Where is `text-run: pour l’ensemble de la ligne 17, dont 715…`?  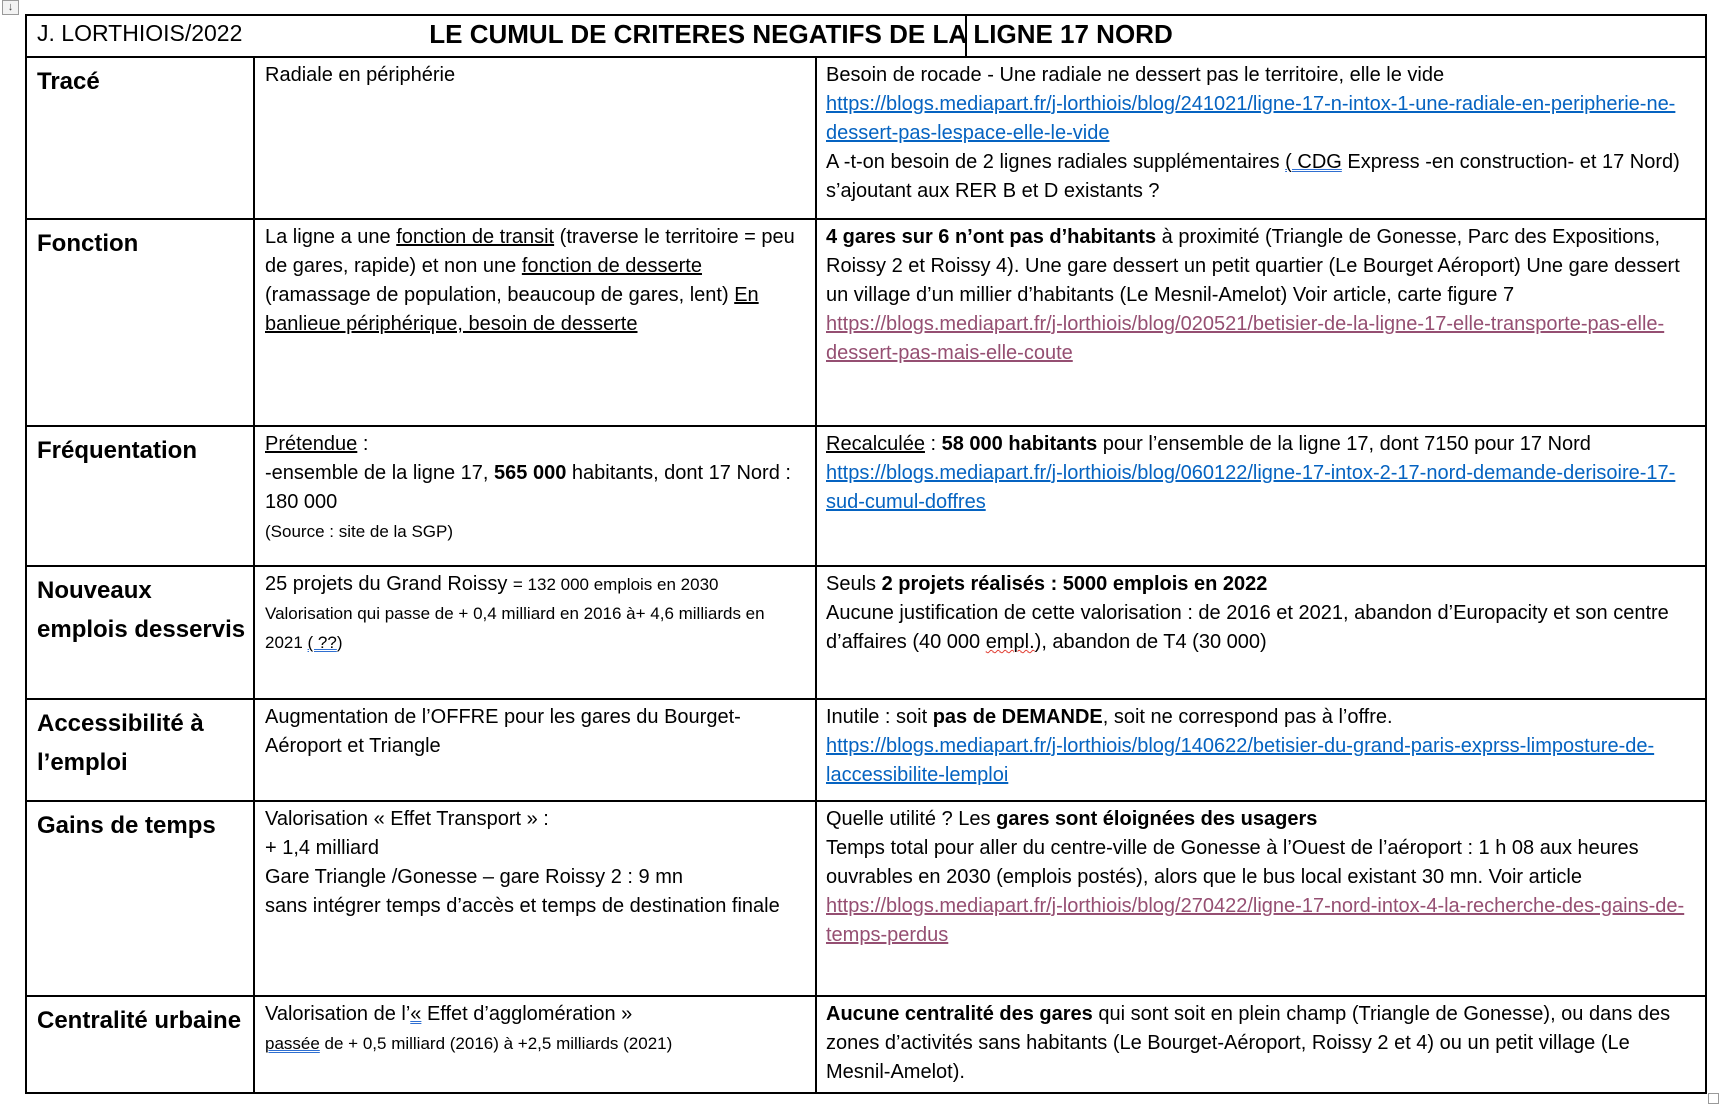 text-run: pour l’ensemble de la ligne 17, dont 715… is located at coordinates (1344, 444).